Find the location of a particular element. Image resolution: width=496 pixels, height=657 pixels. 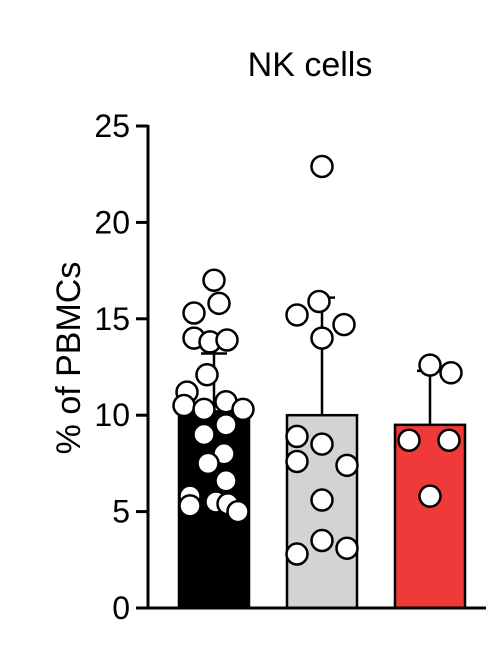

y-tick-label: 15 is located at coordinates (112, 319).